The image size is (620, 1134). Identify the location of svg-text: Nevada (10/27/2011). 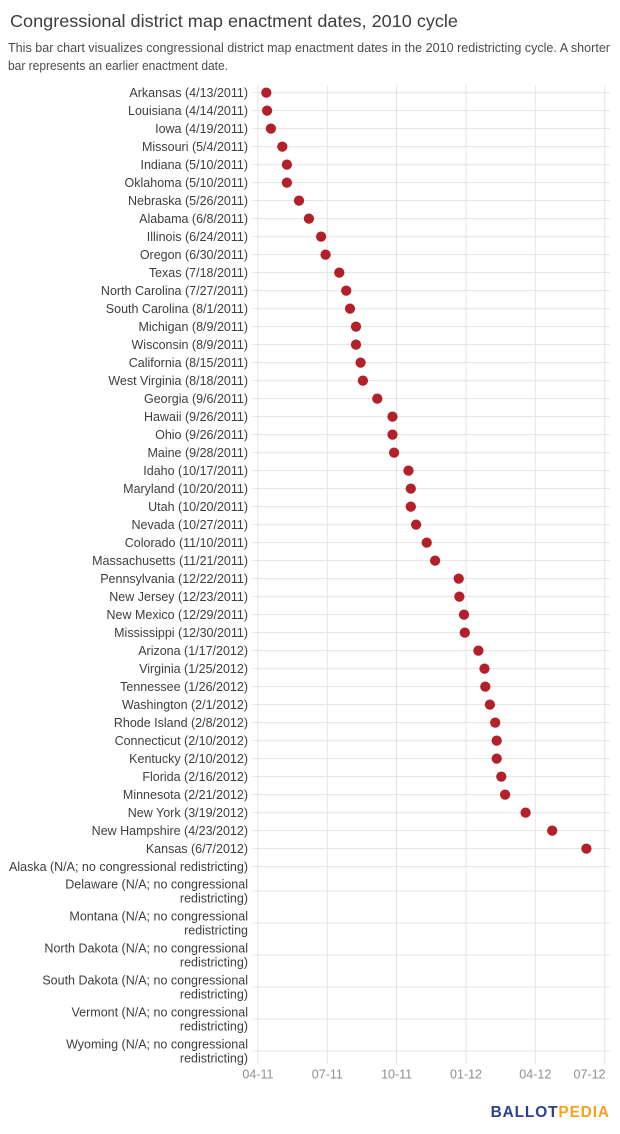
(189, 525).